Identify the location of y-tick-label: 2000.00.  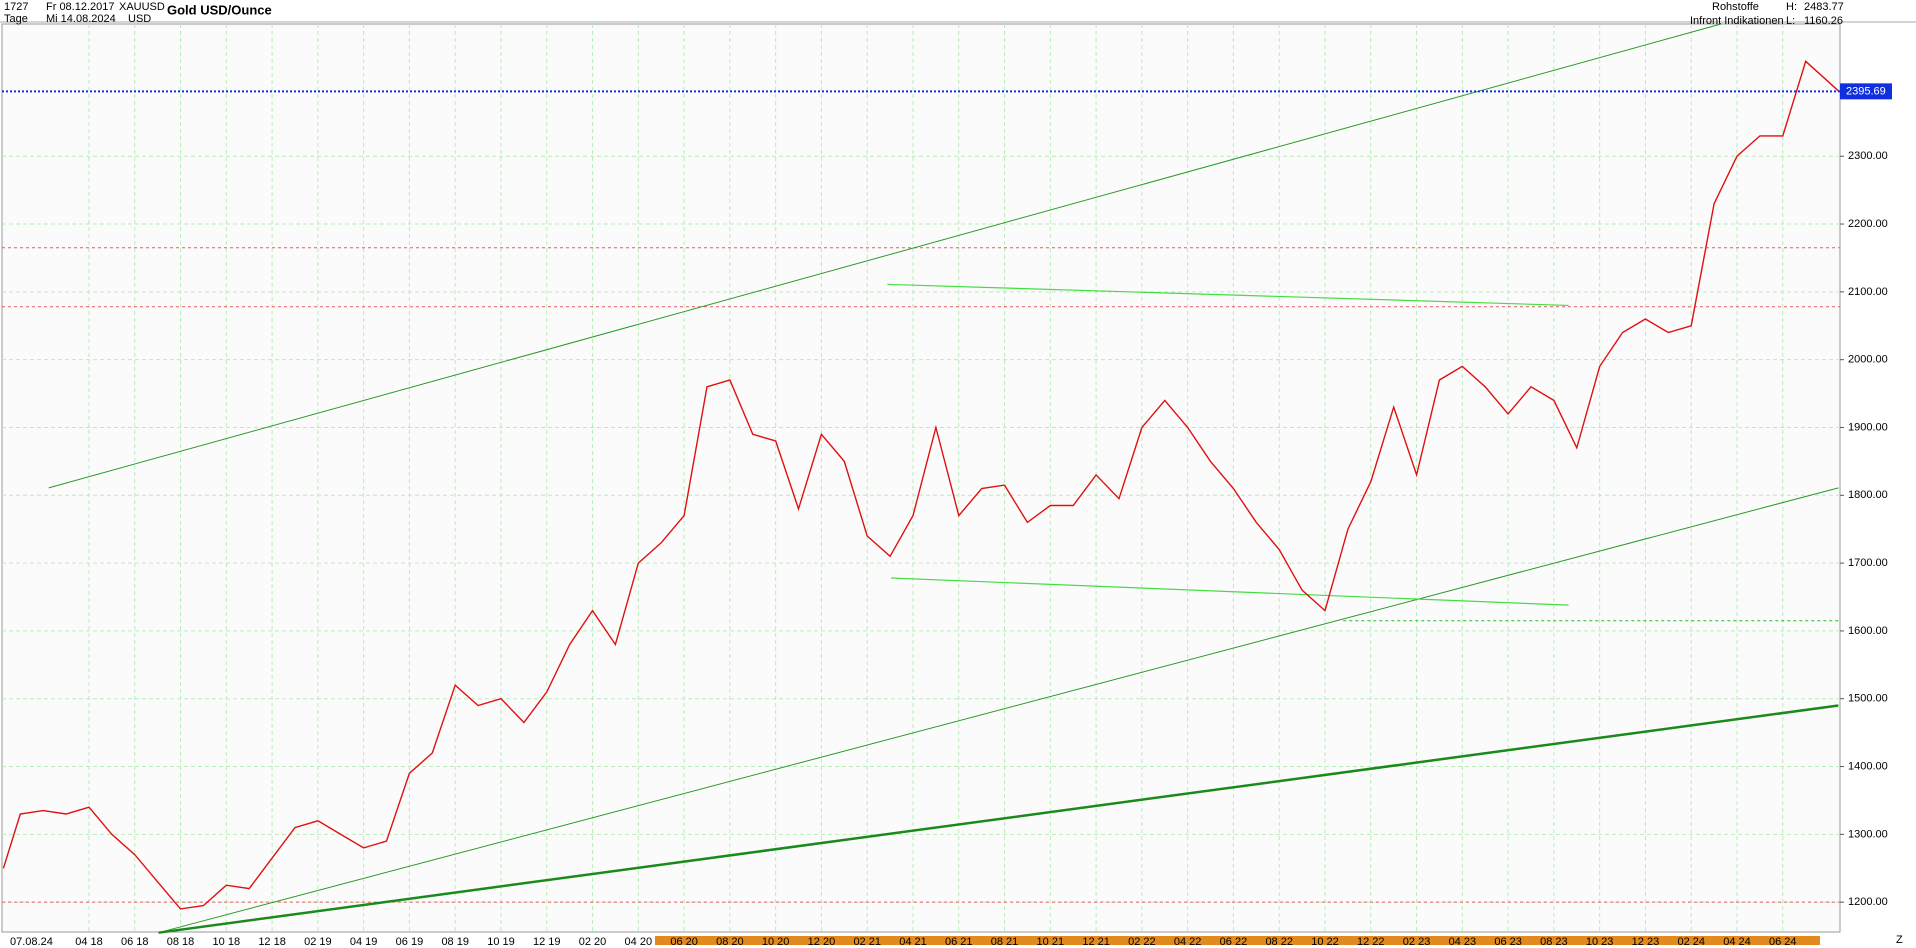
(1868, 360).